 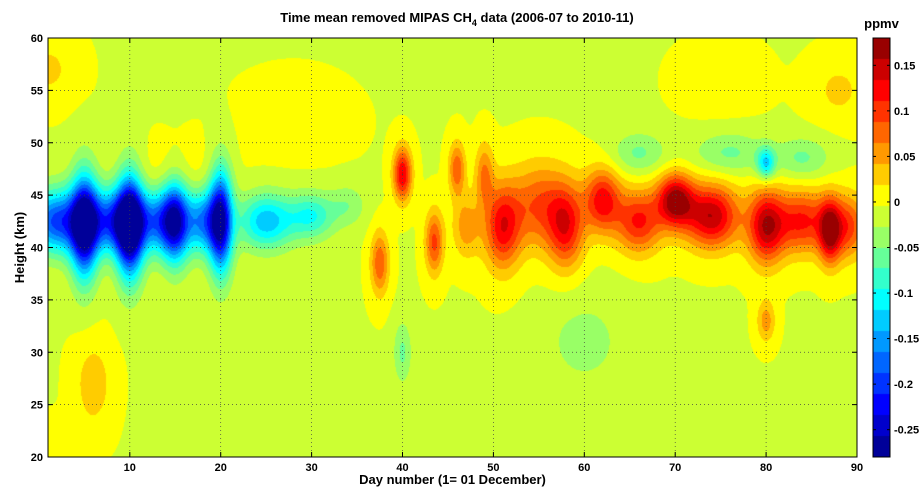 I want to click on y-tick-label: 35, so click(x=37, y=301).